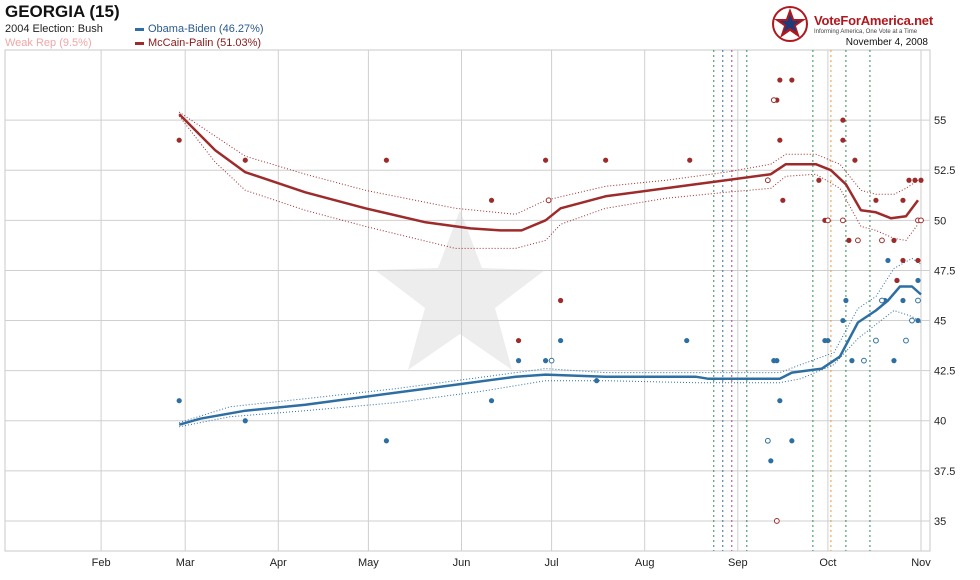 This screenshot has width=980, height=580. I want to click on y-tick-label: 37.5, so click(944, 472).